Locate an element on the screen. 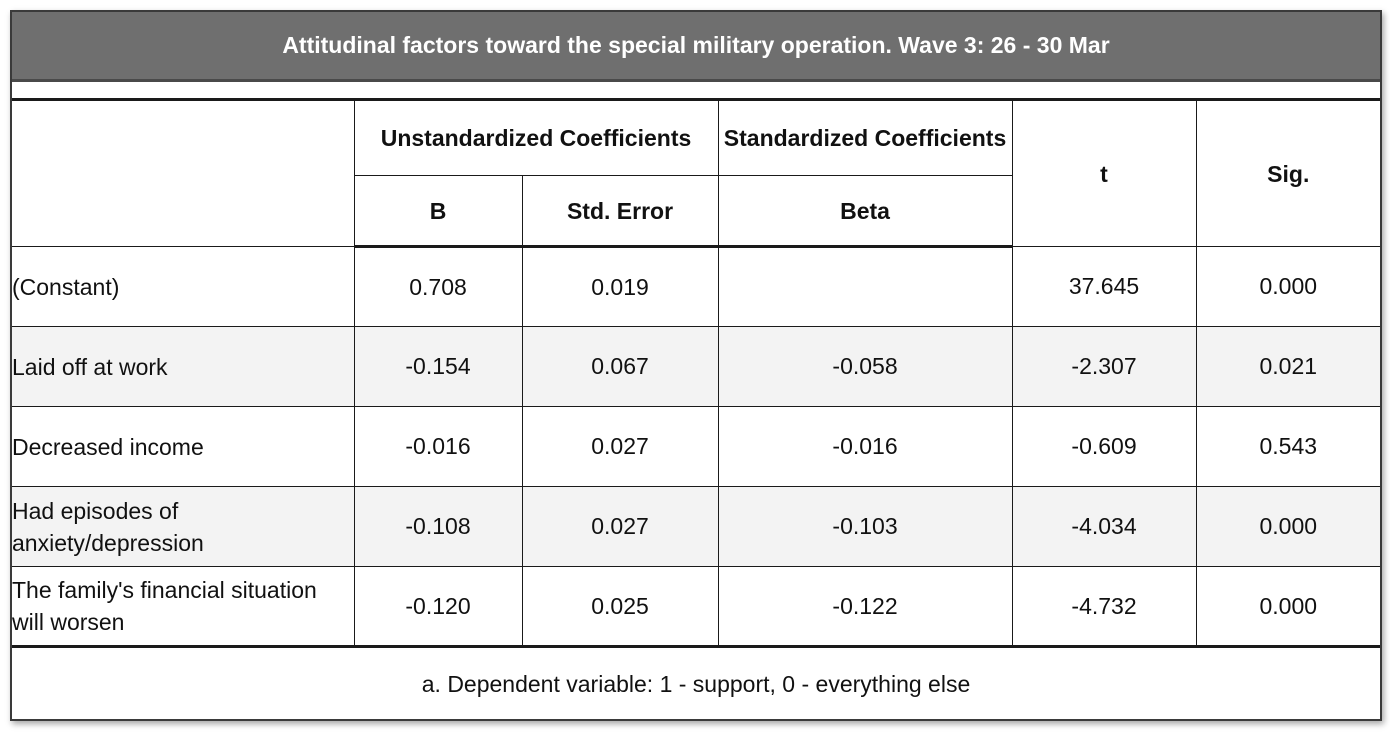  cell-b: -0.154 is located at coordinates (438, 366).